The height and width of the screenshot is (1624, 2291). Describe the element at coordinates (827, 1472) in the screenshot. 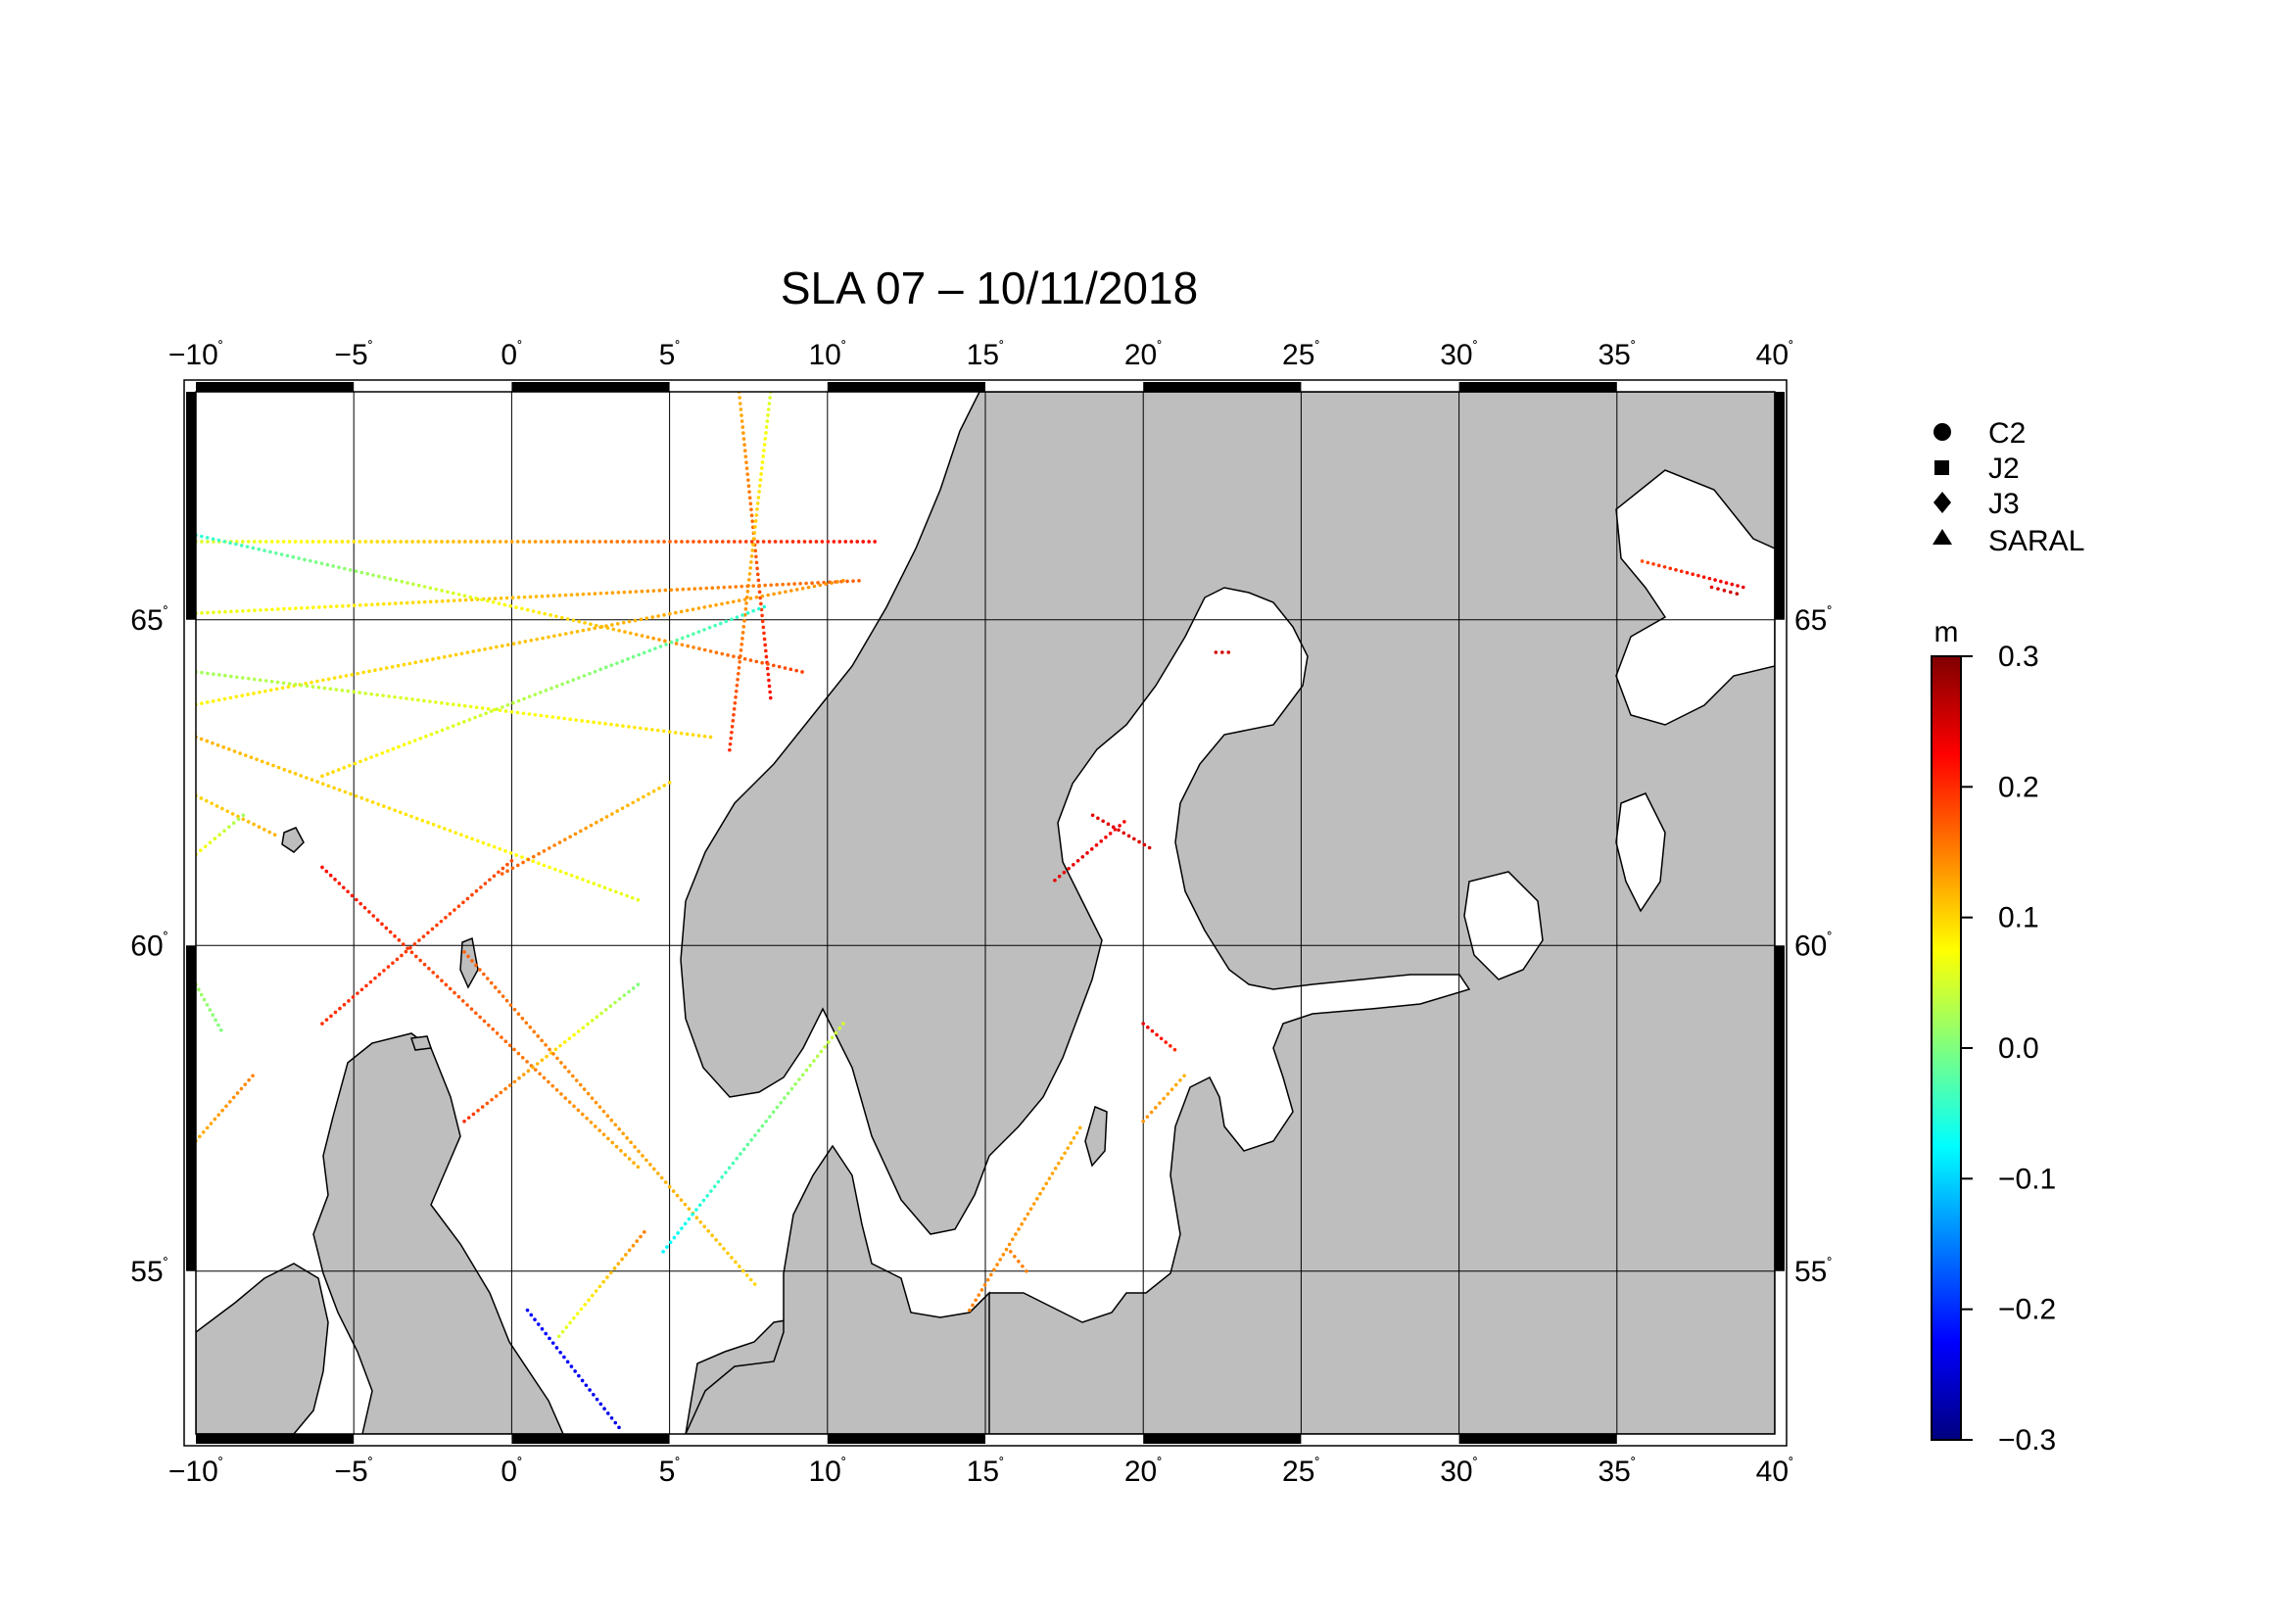

I see `lon-tick-label: 10˚` at that location.